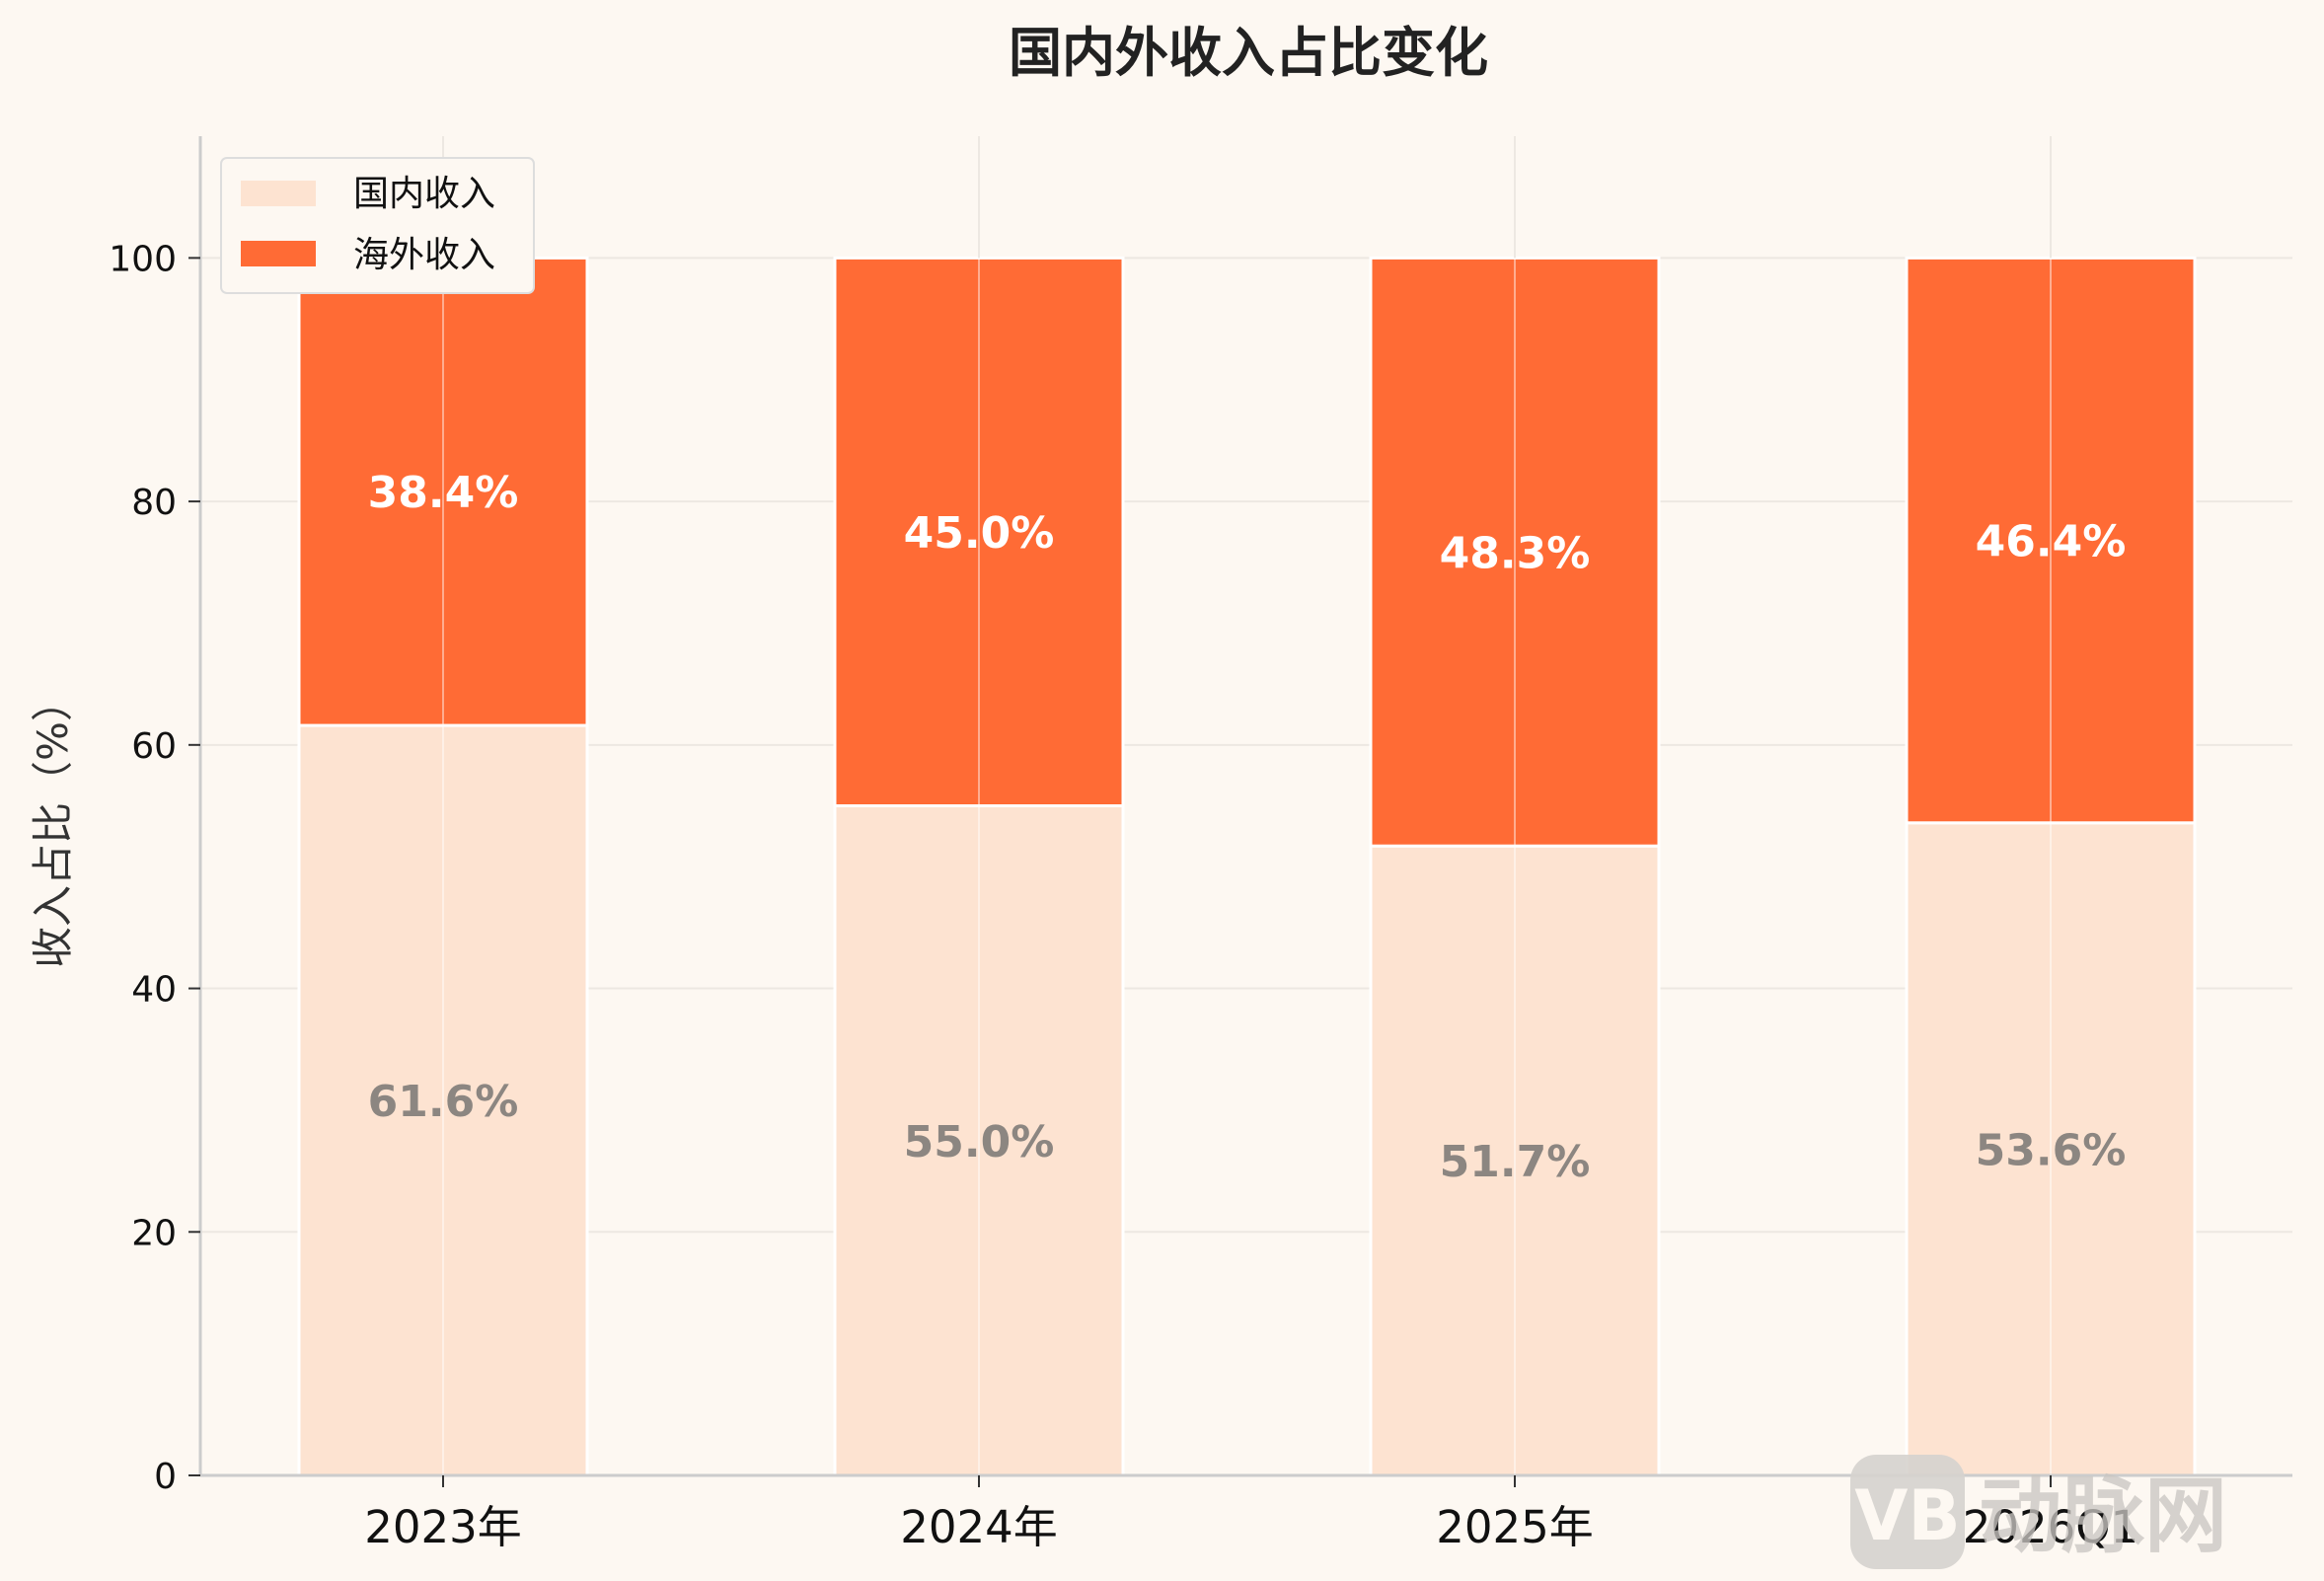  I want to click on watermark-logo-mark: VB, so click(1908, 1515).